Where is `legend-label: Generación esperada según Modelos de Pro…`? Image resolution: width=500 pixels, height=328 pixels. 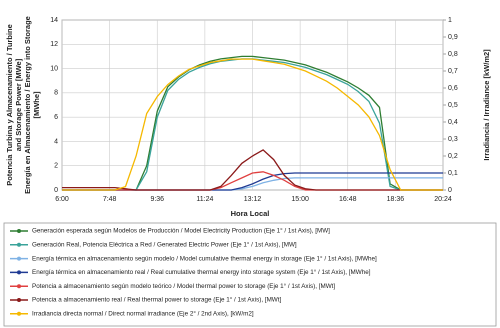
legend-label: Generación esperada según Modelos de Pro… is located at coordinates (181, 231).